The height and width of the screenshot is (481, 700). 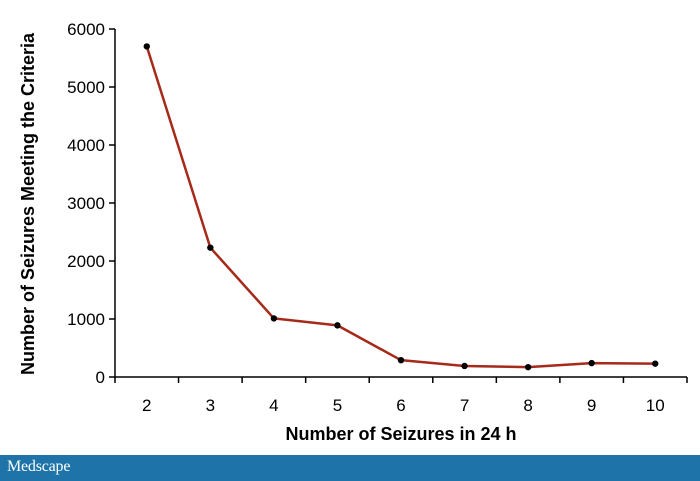 I want to click on y-axis-title: Number of Seizures Meeting the Criteria, so click(x=28, y=203).